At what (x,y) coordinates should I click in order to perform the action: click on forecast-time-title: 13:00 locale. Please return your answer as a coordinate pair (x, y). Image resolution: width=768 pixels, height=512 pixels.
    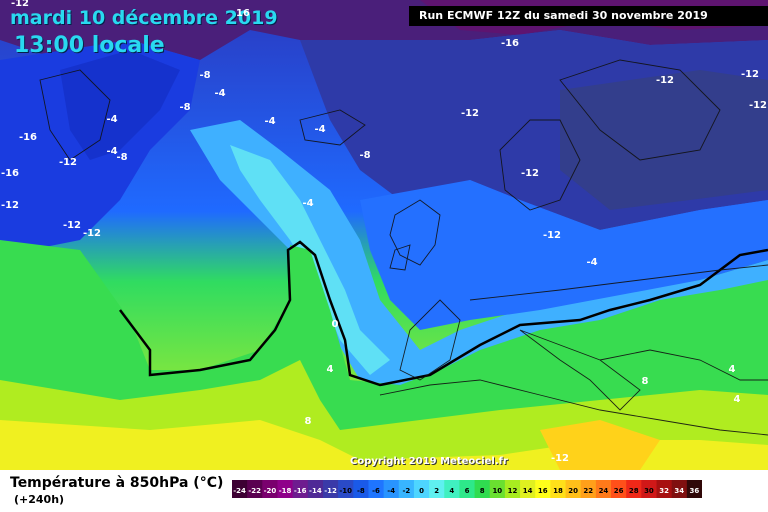
    Looking at the image, I should click on (89, 45).